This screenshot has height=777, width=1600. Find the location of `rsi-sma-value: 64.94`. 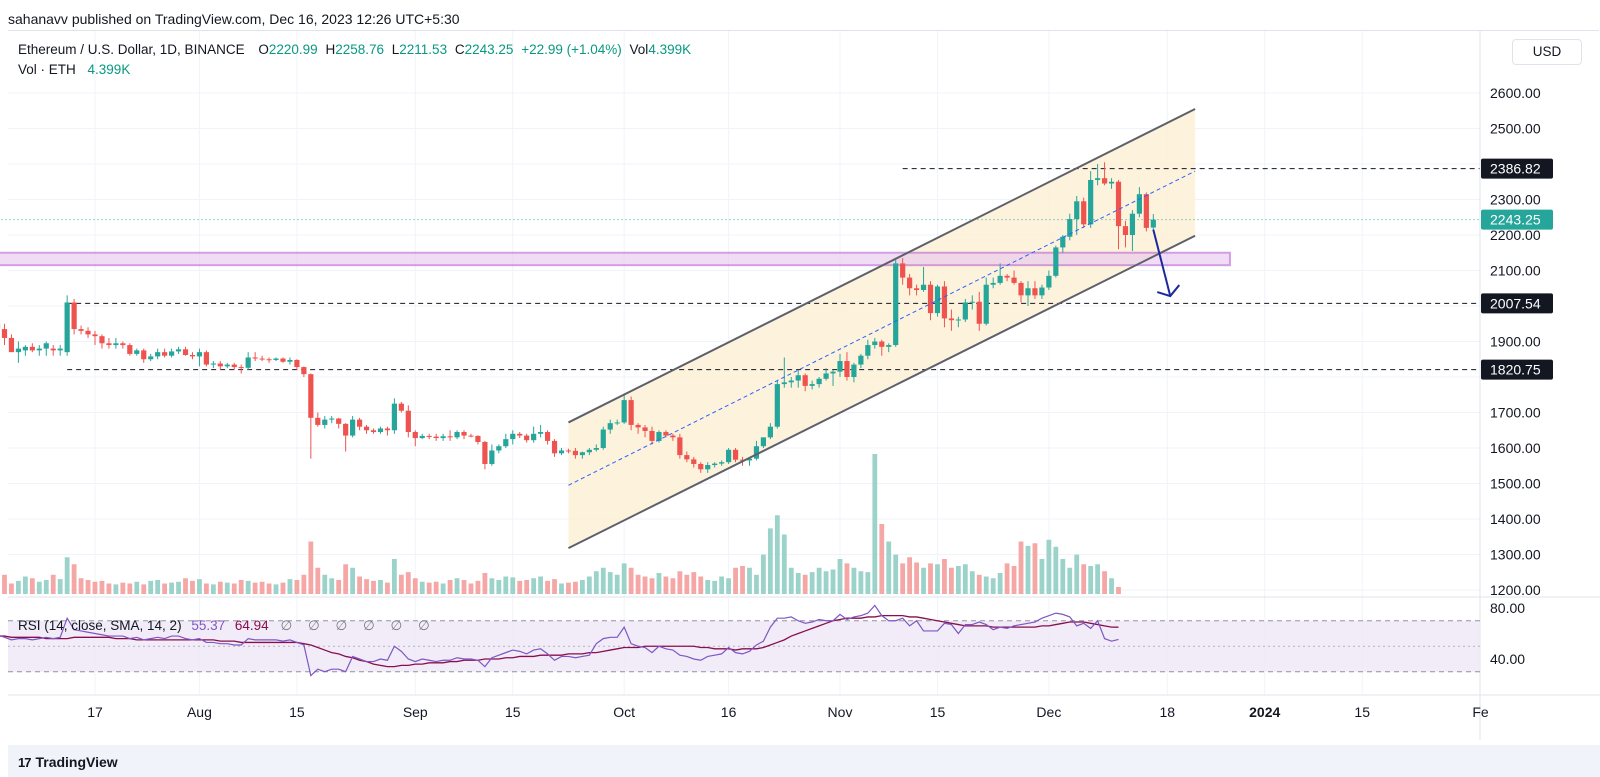

rsi-sma-value: 64.94 is located at coordinates (251, 625).